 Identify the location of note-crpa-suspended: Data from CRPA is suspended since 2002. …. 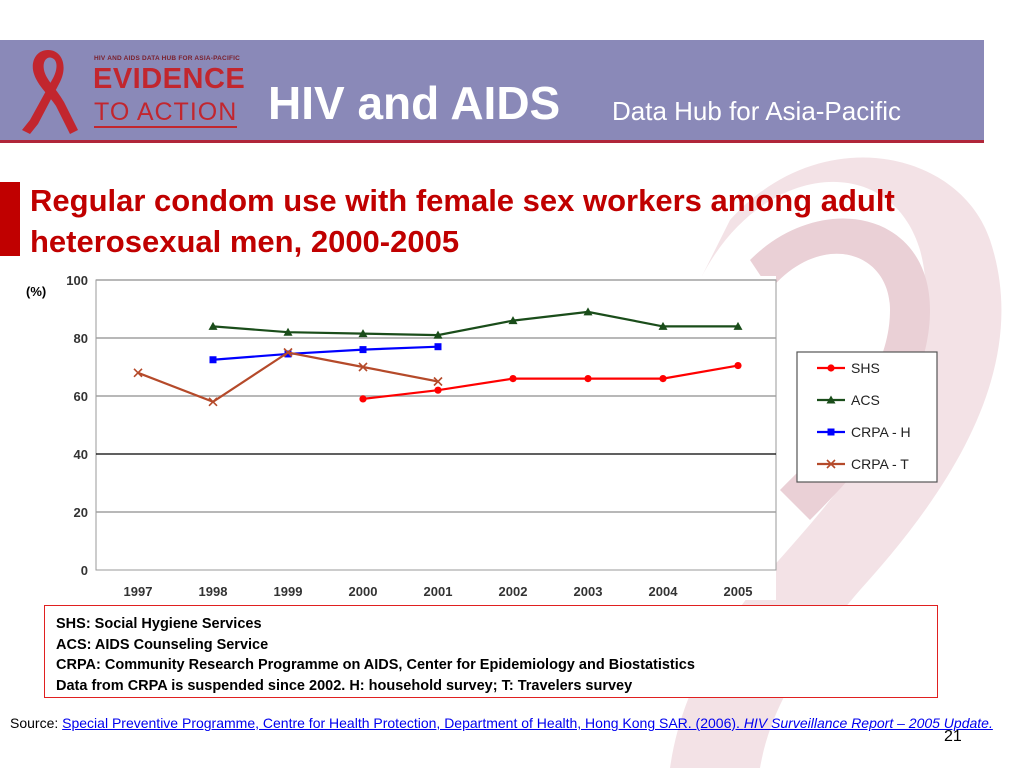
(344, 685).